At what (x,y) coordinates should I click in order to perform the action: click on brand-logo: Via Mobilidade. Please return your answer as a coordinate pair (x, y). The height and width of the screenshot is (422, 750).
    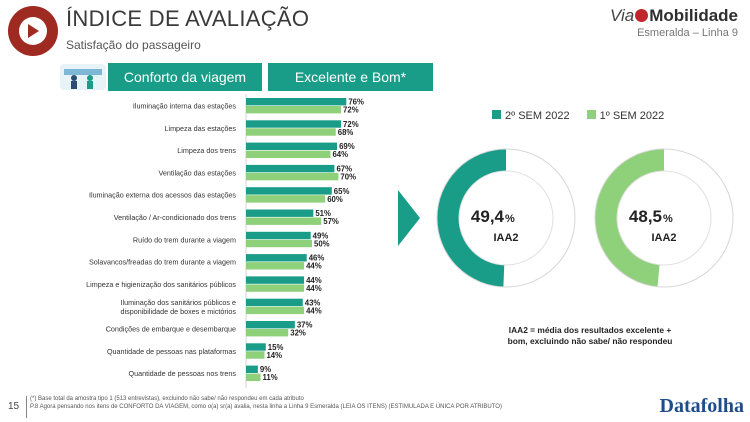
    Looking at the image, I should click on (674, 16).